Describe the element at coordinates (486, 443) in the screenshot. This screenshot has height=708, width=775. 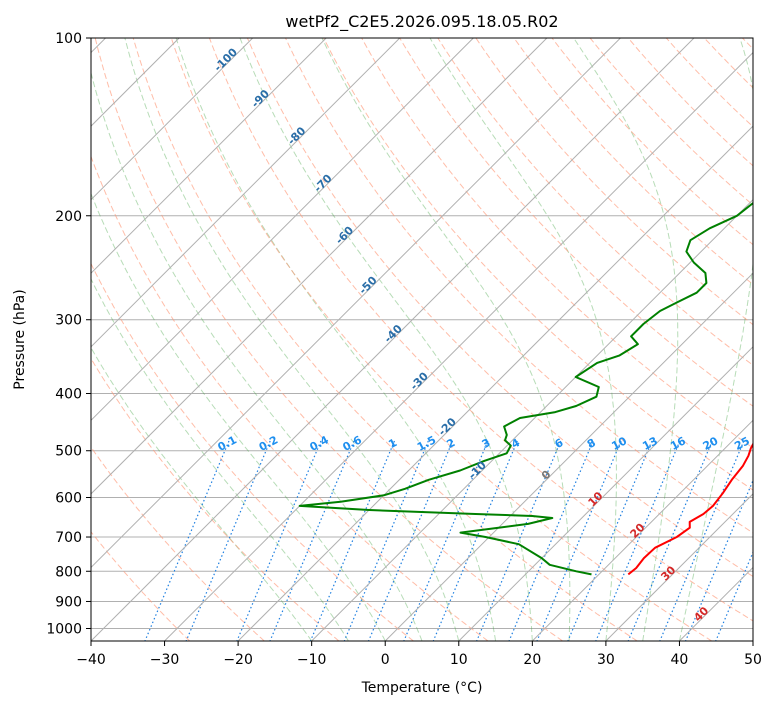
I see `mixing-ratio-label: 3` at that location.